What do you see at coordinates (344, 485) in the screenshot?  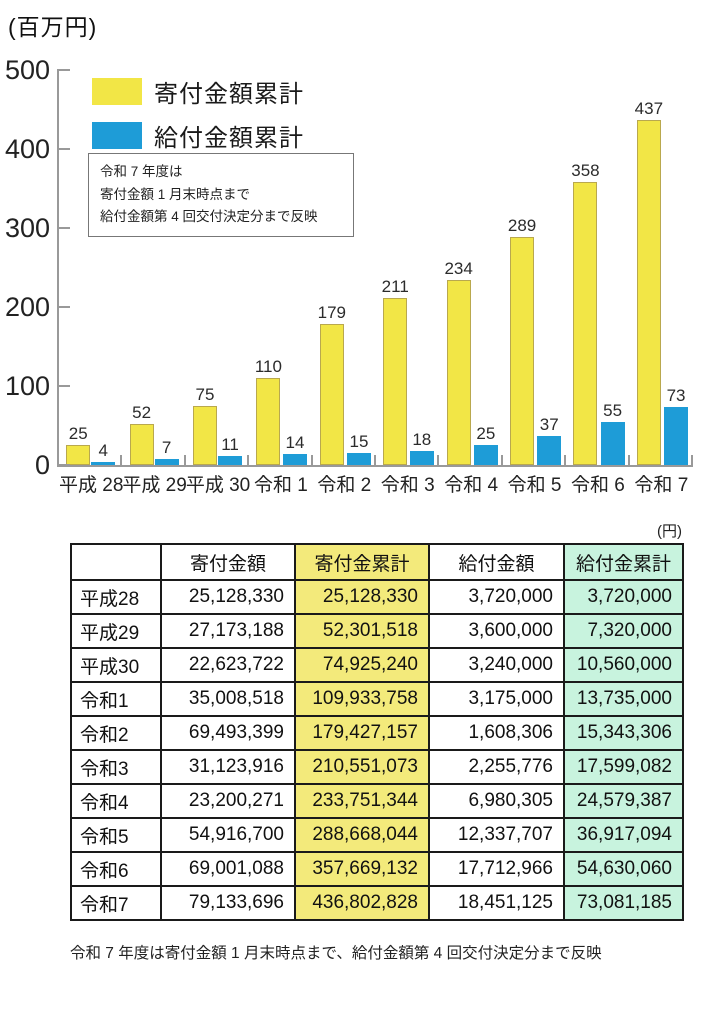 I see `x-axis-label: 令和 2` at bounding box center [344, 485].